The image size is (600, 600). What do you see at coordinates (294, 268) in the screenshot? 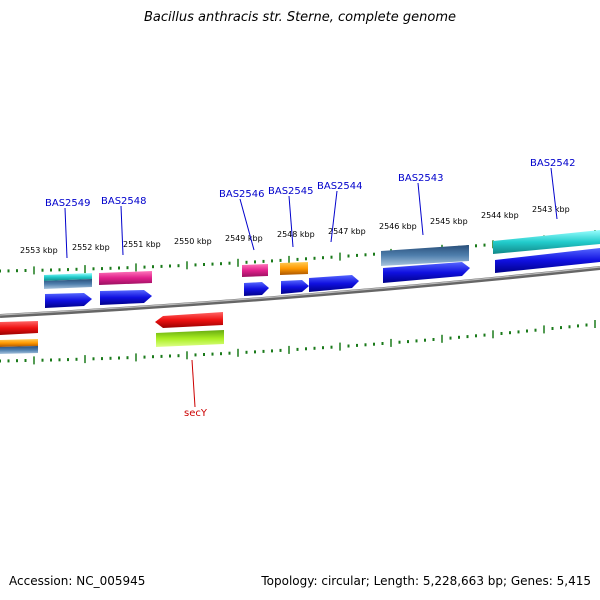
I see `feature-orange-bas2545` at bounding box center [294, 268].